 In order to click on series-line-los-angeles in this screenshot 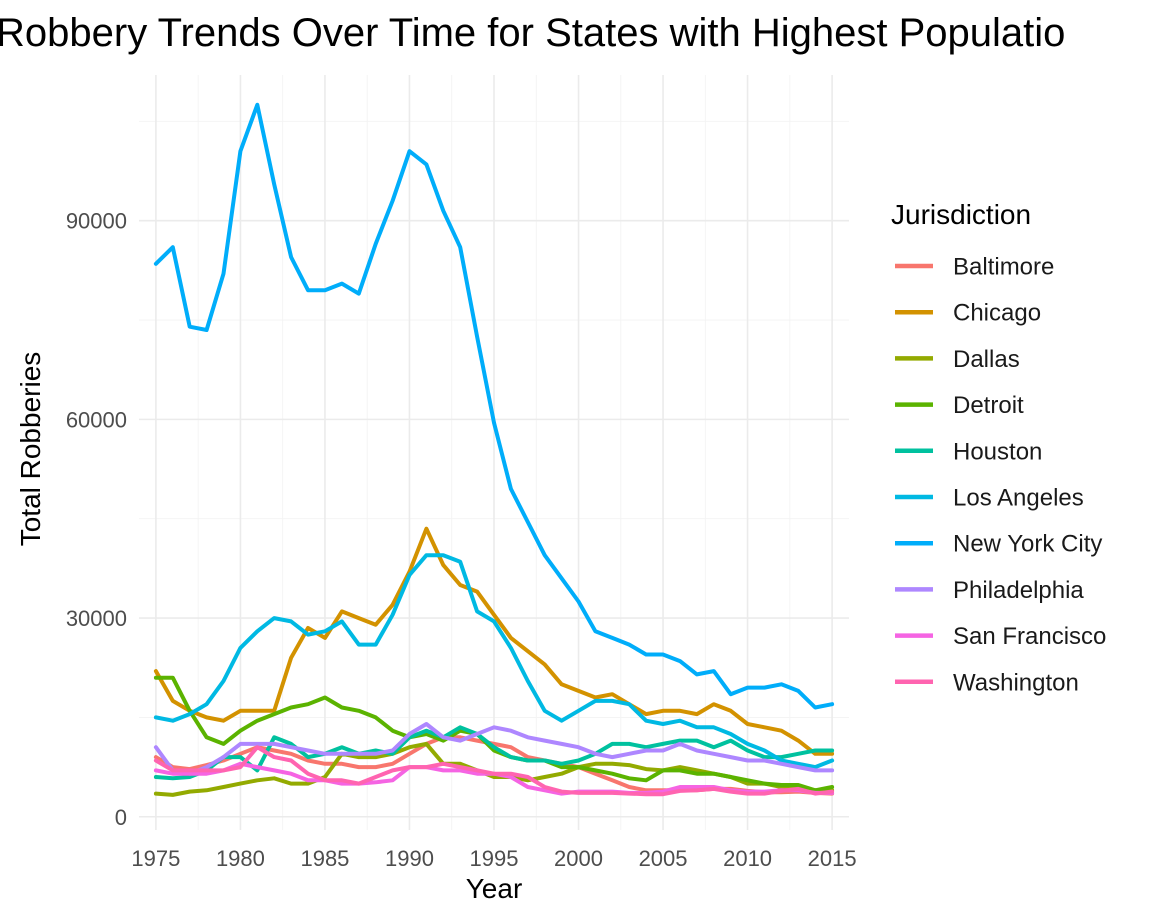, I will do `click(494, 661)`.